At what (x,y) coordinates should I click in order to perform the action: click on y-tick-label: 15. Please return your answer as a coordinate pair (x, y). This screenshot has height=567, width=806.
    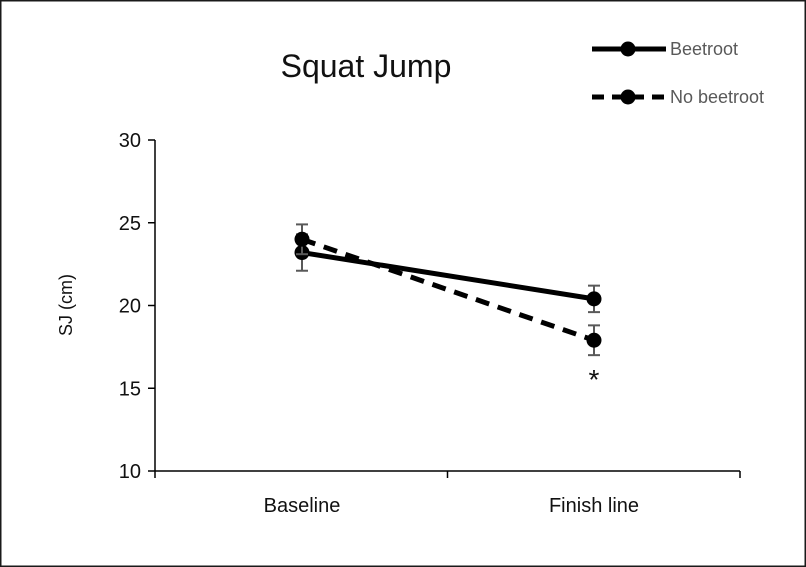
    Looking at the image, I should click on (130, 389).